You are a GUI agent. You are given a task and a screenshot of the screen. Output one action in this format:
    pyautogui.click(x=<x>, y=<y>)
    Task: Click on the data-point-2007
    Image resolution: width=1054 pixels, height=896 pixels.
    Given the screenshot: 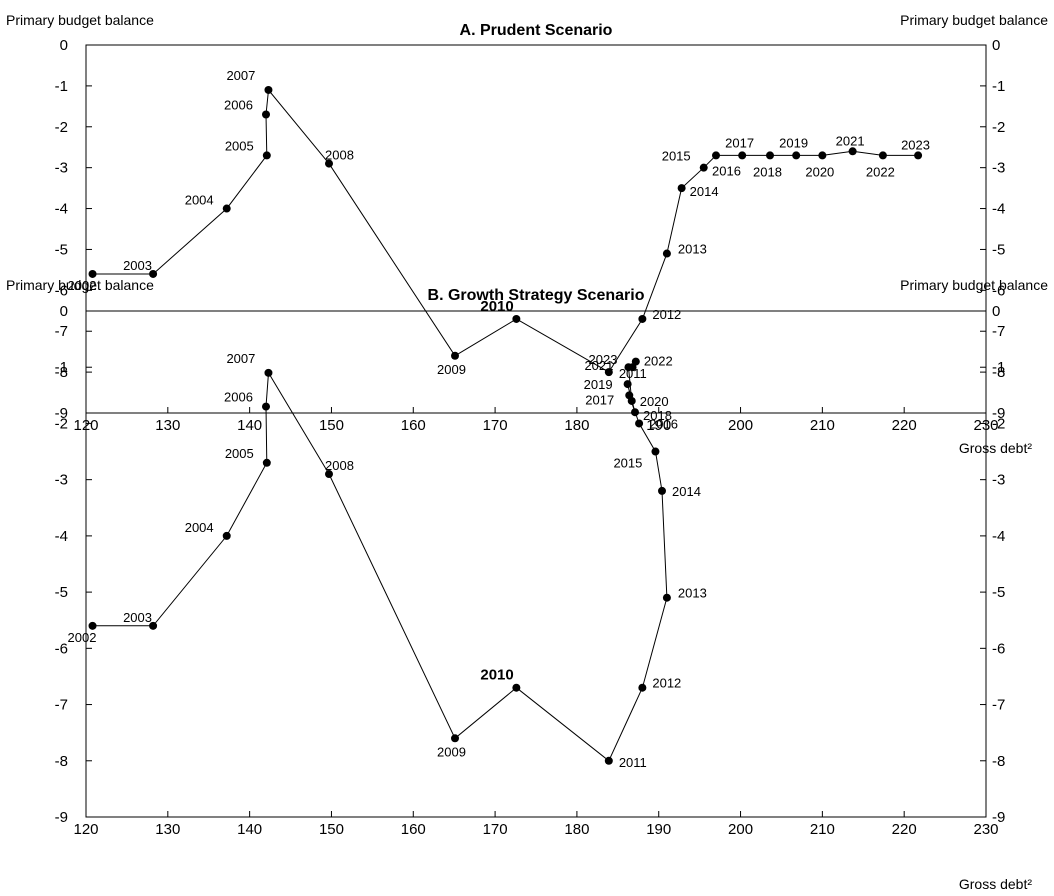 What is the action you would take?
    pyautogui.click(x=268, y=372)
    